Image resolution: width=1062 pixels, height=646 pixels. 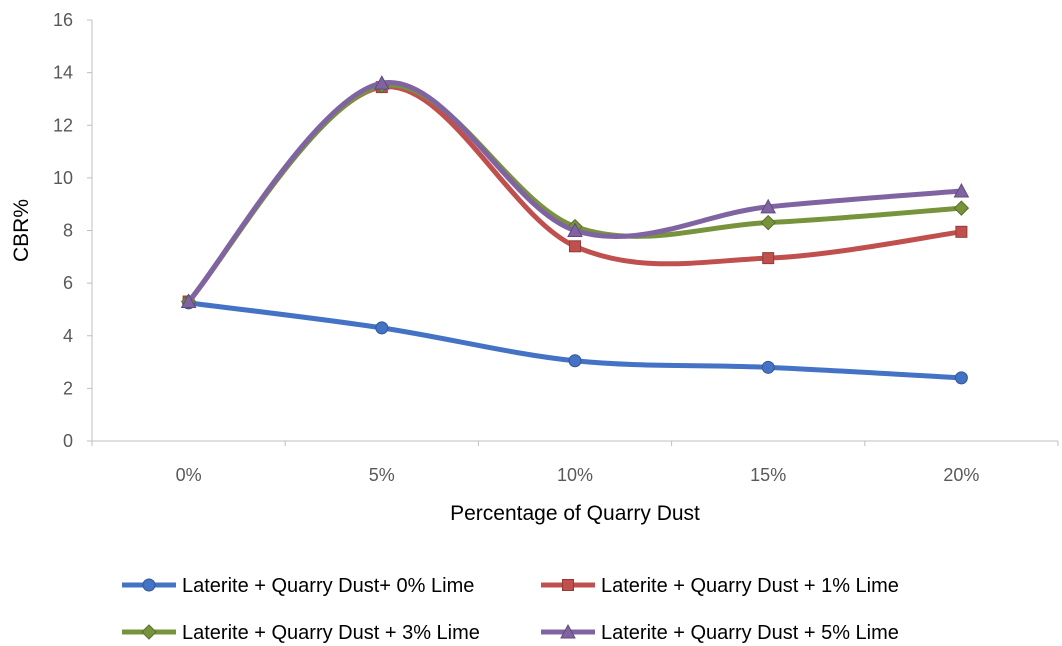 I want to click on y-axis-title: CBR%, so click(x=21, y=230).